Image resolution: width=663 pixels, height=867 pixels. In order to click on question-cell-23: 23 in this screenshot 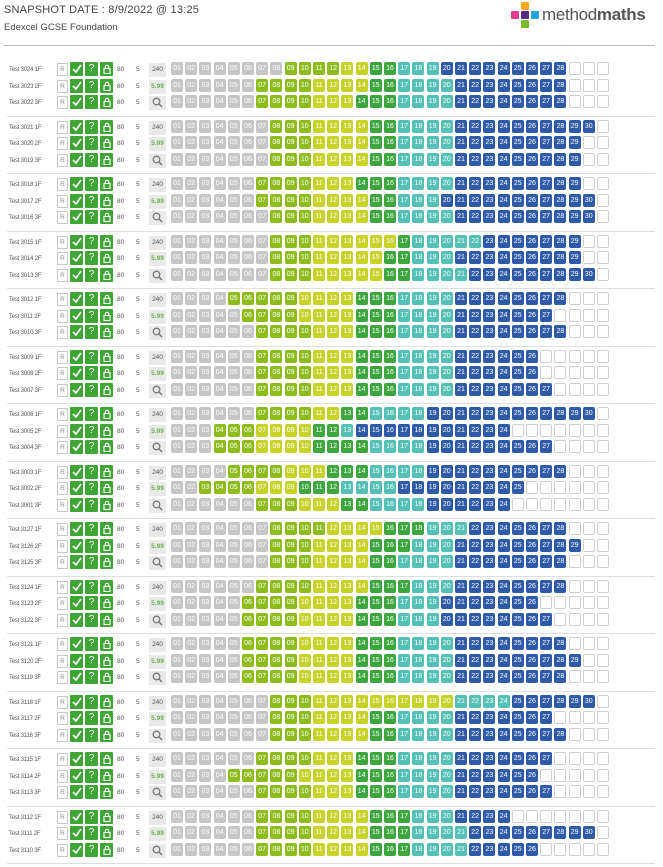, I will do `click(489, 430)`.